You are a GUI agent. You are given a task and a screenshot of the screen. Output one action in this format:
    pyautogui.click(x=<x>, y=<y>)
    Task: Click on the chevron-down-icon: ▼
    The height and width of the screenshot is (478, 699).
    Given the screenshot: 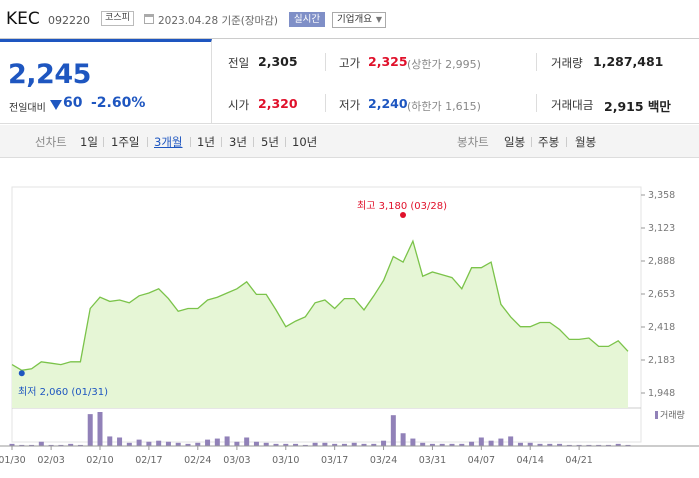 What is the action you would take?
    pyautogui.click(x=378, y=19)
    